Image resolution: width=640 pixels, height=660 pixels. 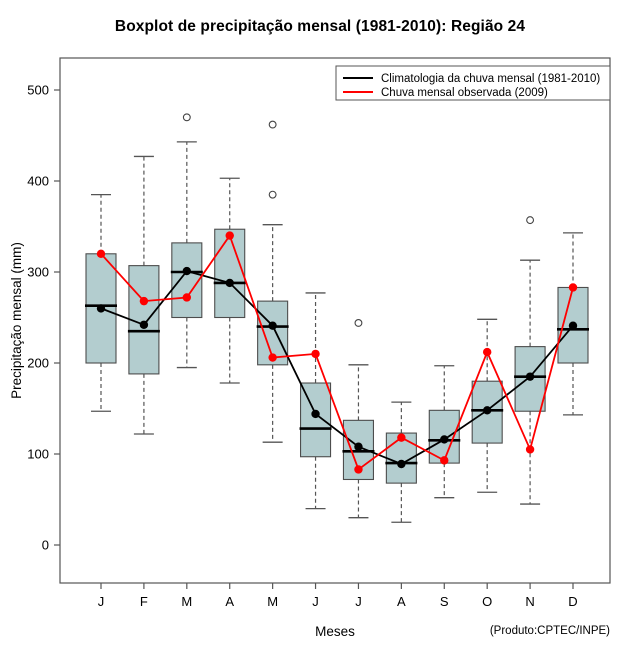 What do you see at coordinates (490, 79) in the screenshot?
I see `legend-label: Climatologia da chuva mensal (1981-2010)` at bounding box center [490, 79].